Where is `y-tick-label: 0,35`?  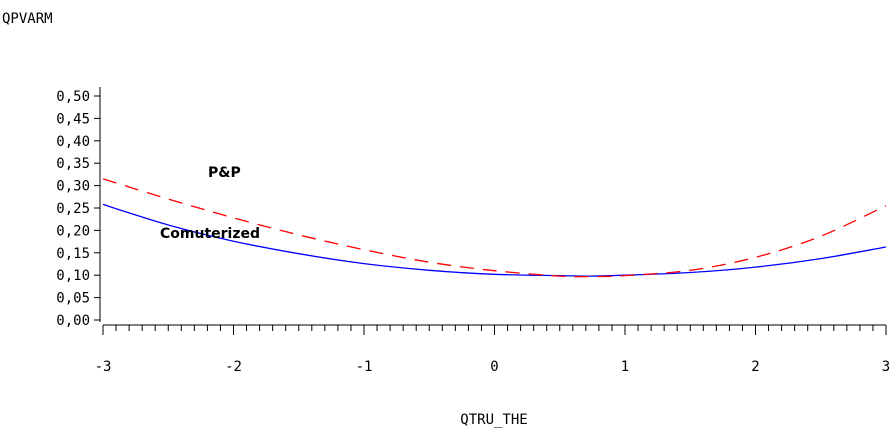
y-tick-label: 0,35 is located at coordinates (73, 164).